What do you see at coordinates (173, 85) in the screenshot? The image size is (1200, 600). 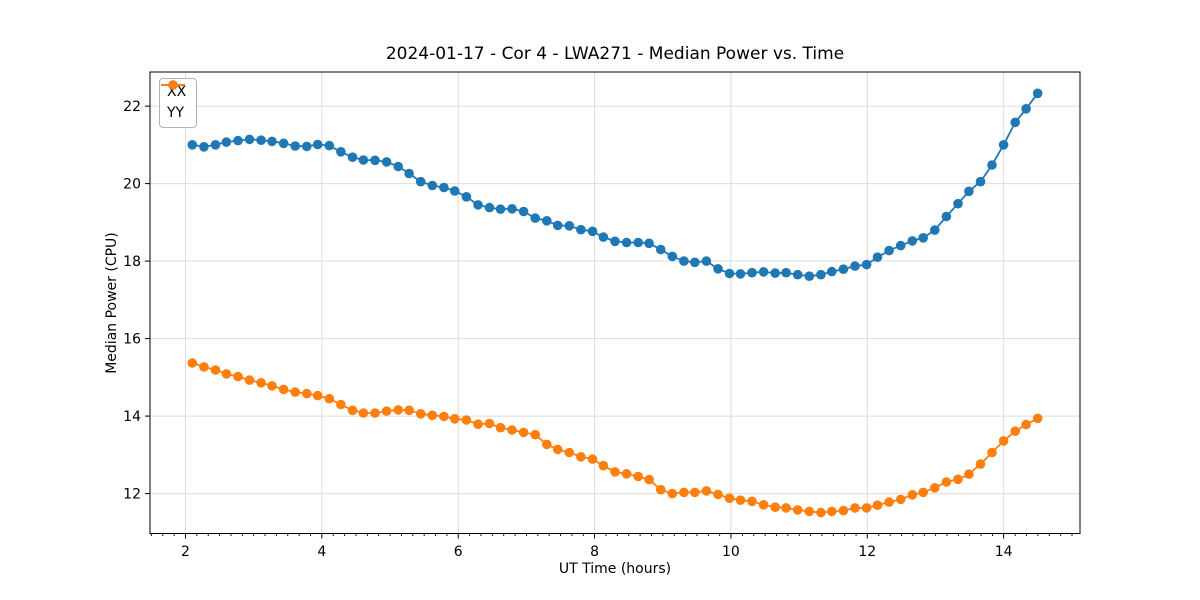 I see `legend-marker-yy-icon` at bounding box center [173, 85].